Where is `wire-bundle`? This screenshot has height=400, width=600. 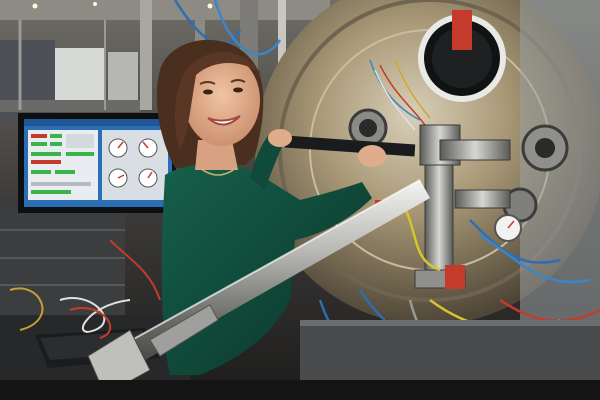 wire-bundle is located at coordinates (400, 95).